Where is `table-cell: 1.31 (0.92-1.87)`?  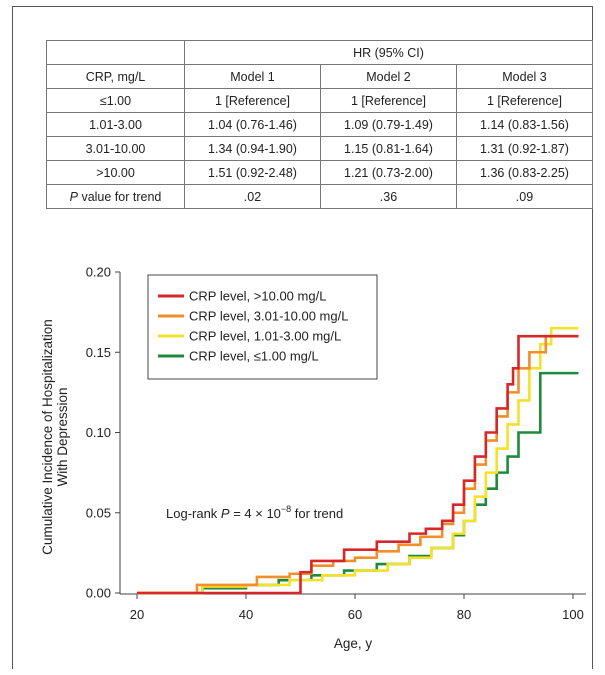 table-cell: 1.31 (0.92-1.87) is located at coordinates (524, 148).